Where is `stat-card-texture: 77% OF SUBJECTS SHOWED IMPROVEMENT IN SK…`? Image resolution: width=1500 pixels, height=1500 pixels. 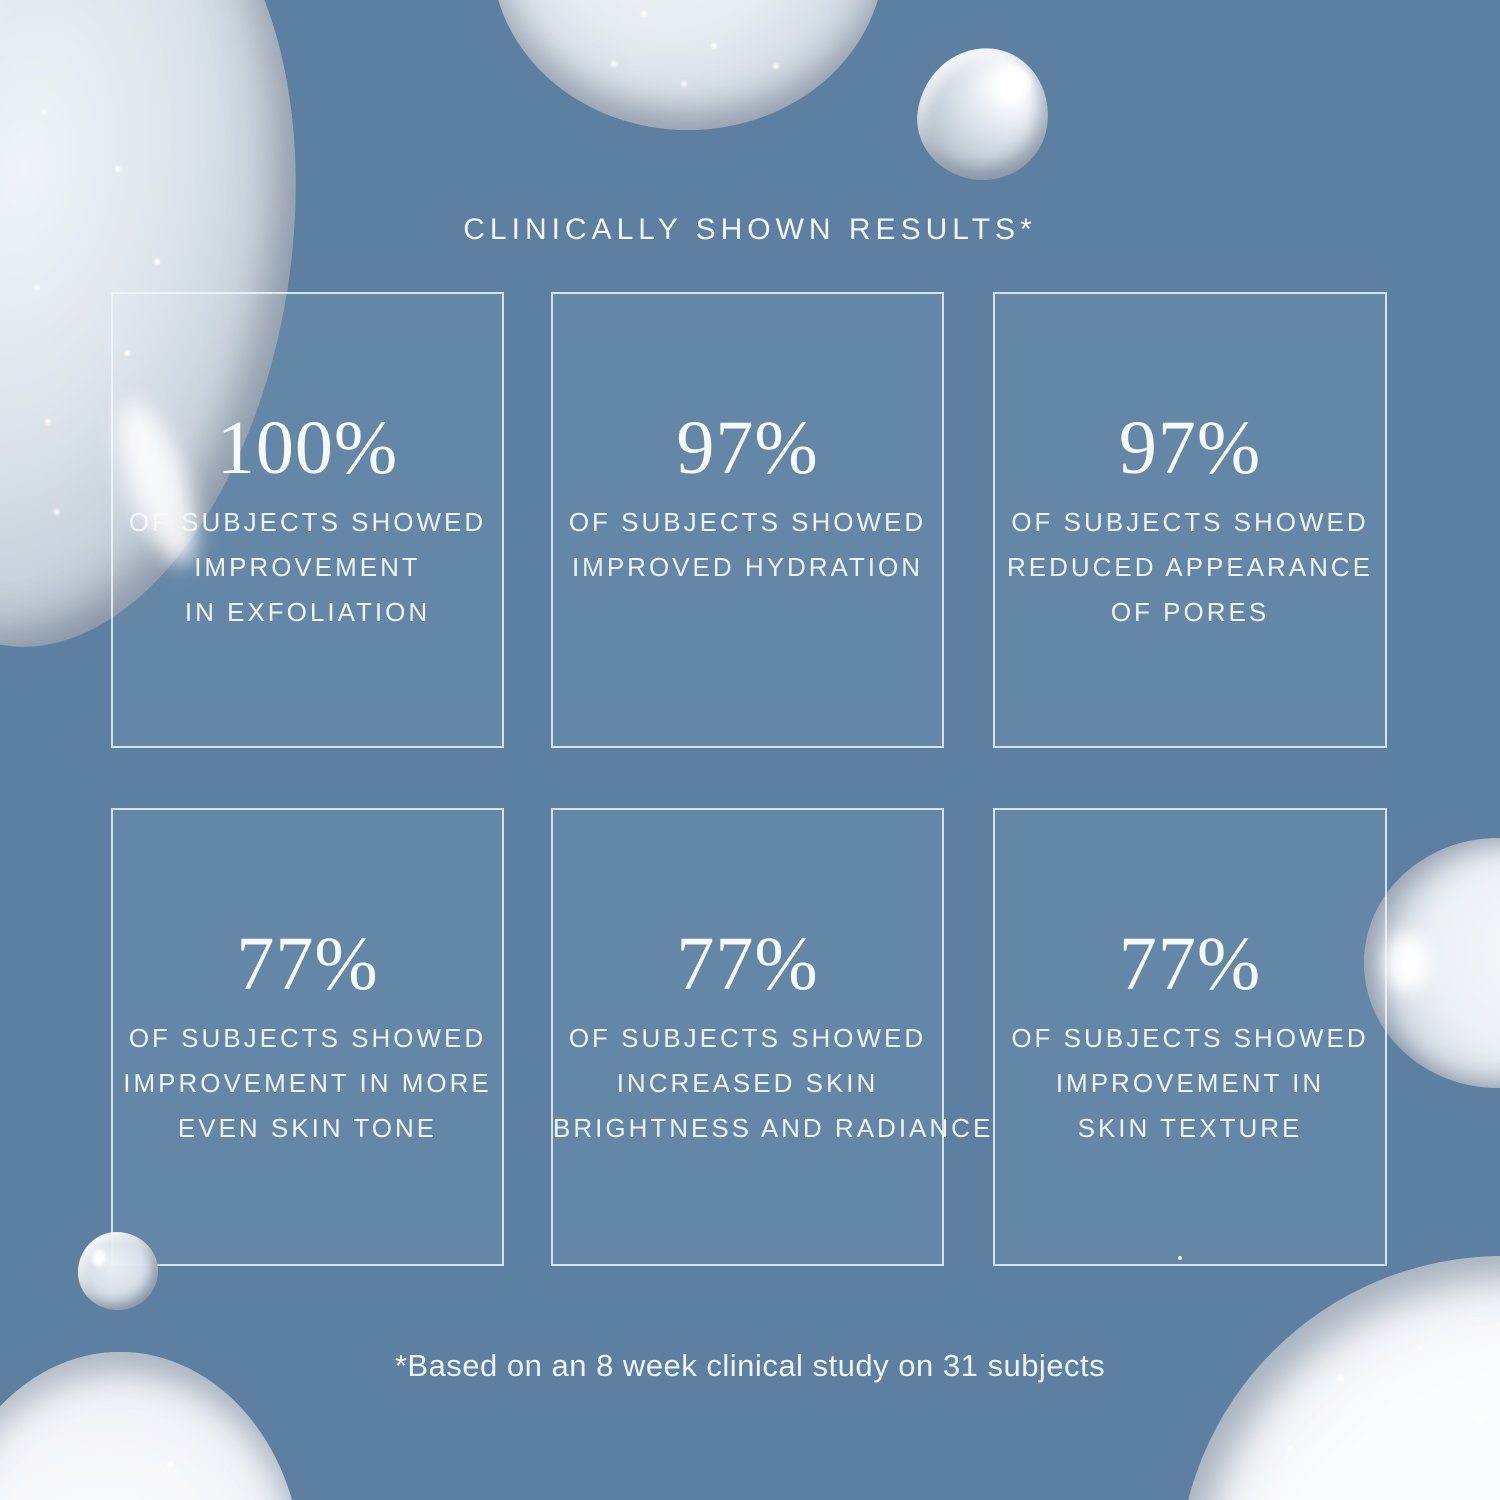
stat-card-texture: 77% OF SUBJECTS SHOWED IMPROVEMENT IN SK… is located at coordinates (1190, 1037).